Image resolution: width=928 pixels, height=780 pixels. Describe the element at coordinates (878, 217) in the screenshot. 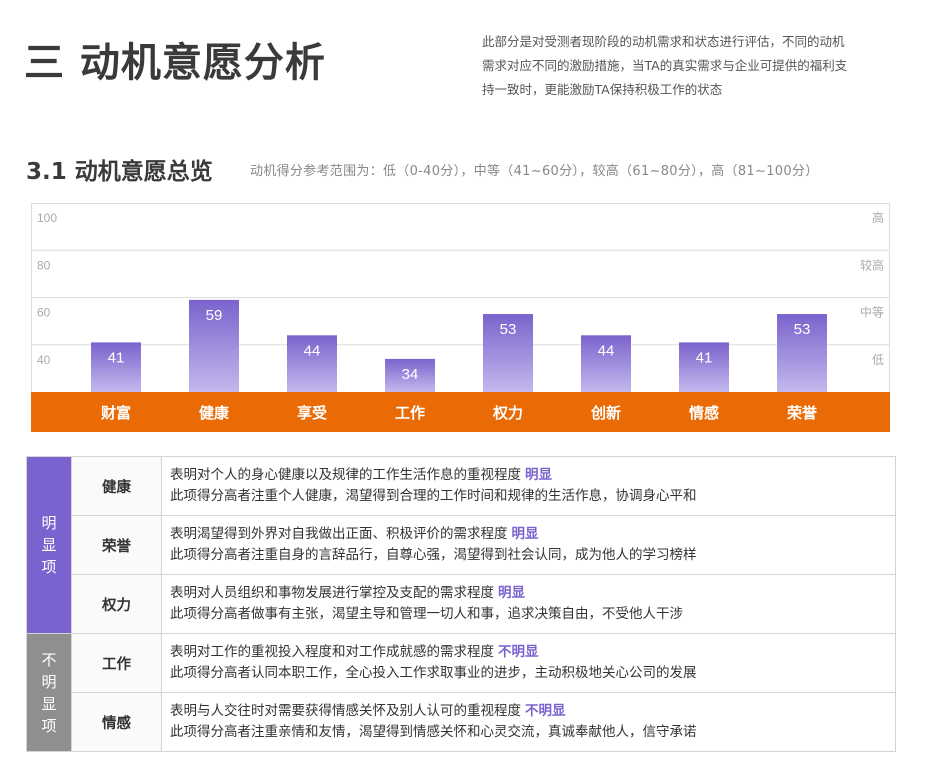

I see `level-label: 高` at that location.